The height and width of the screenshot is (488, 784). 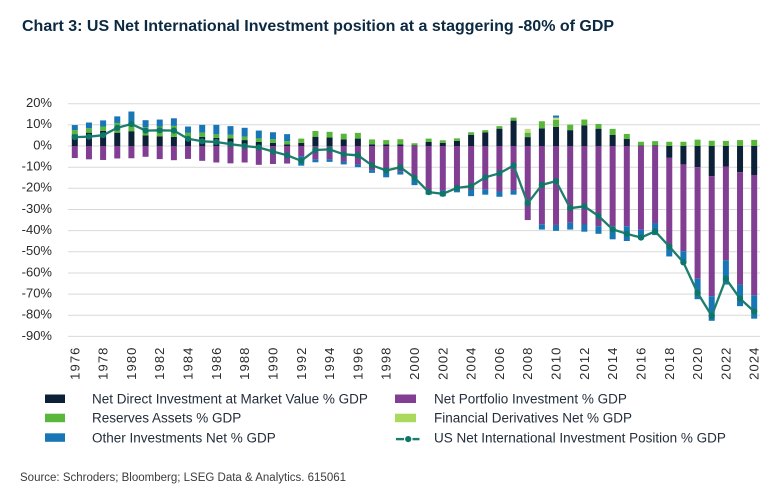 What do you see at coordinates (188, 363) in the screenshot?
I see `svg-text: 1984` at bounding box center [188, 363].